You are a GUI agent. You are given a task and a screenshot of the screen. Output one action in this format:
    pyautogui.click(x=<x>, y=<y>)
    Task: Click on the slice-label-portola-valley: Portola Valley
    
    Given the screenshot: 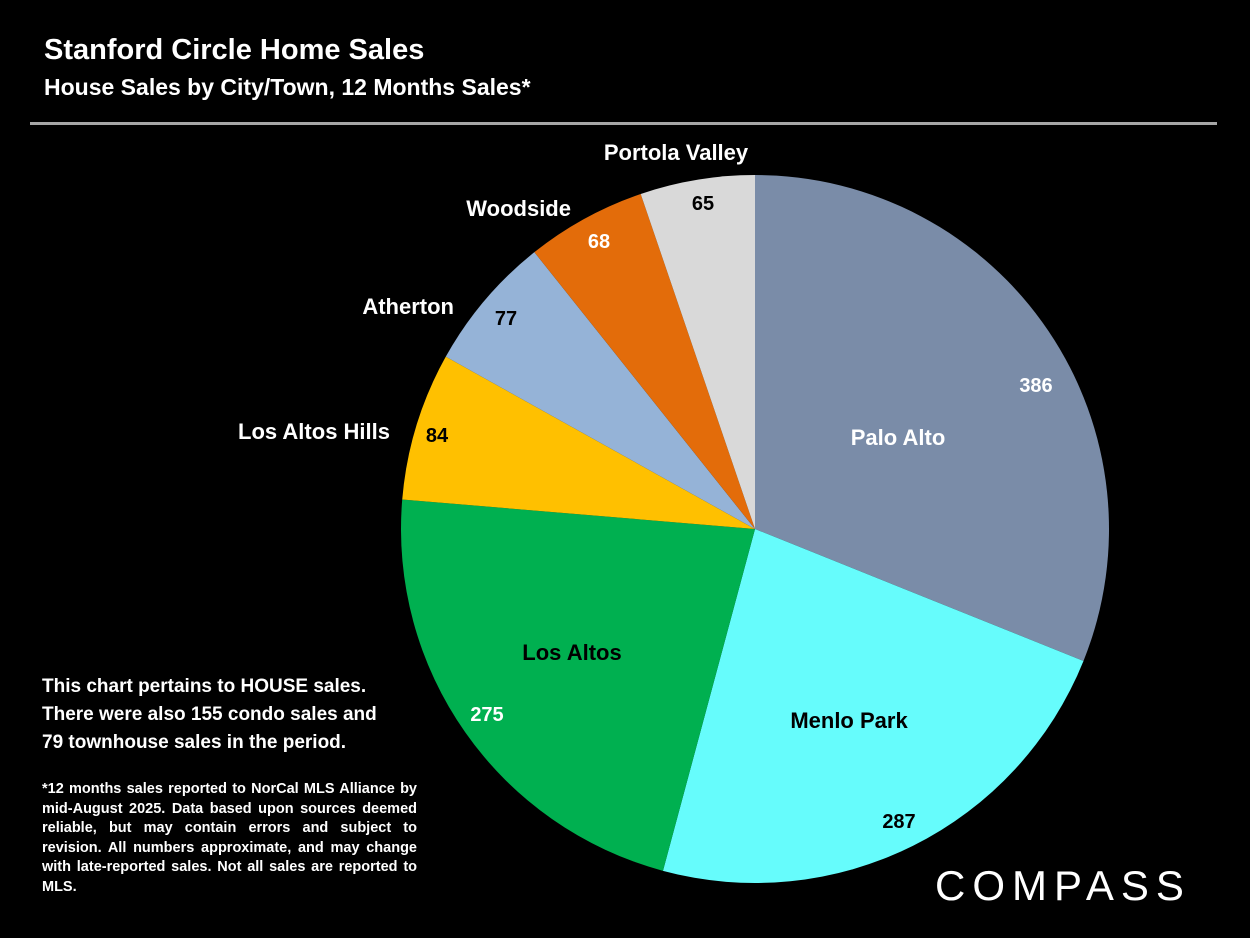 What is the action you would take?
    pyautogui.click(x=676, y=152)
    